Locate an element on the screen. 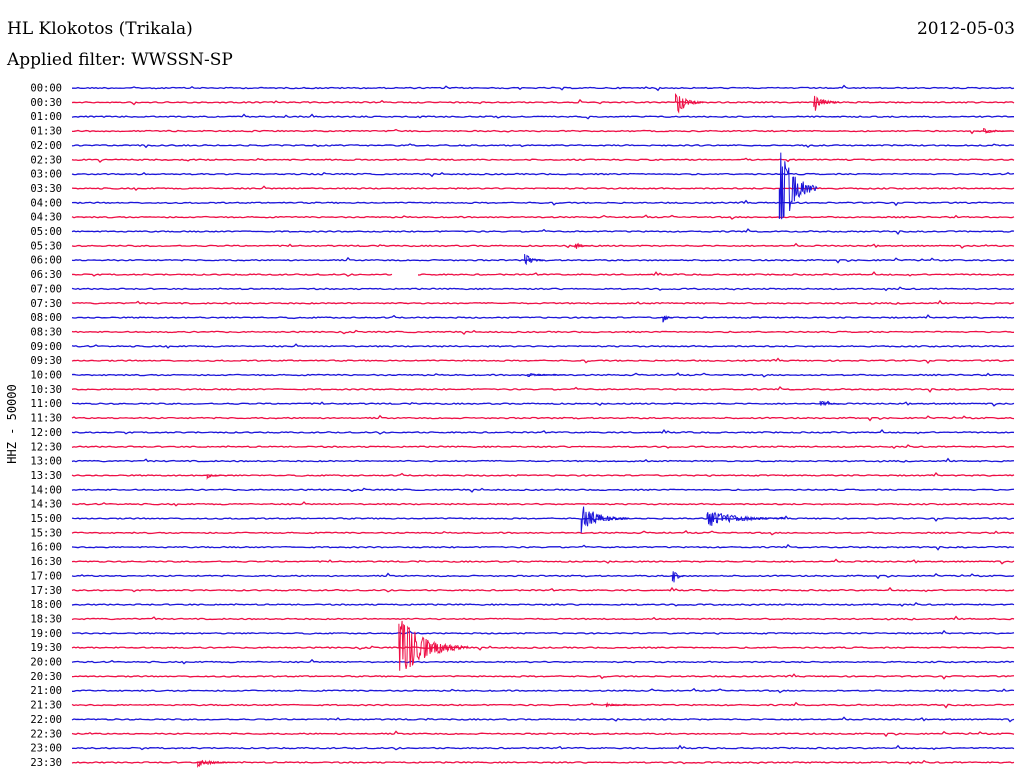 This screenshot has height=780, width=1024. row-label: 10:00 is located at coordinates (46, 376).